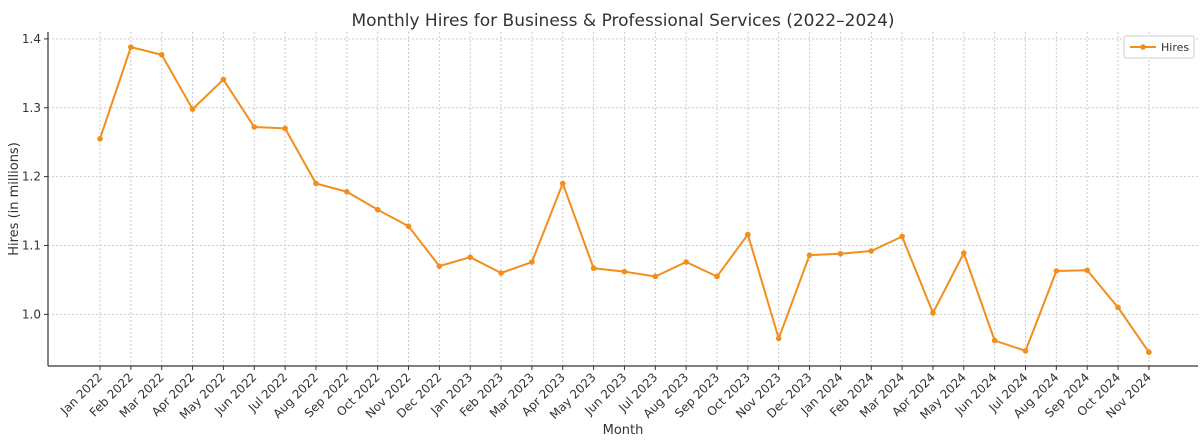 The width and height of the screenshot is (1200, 446). I want to click on y-tick-label: 1.4, so click(31, 39).